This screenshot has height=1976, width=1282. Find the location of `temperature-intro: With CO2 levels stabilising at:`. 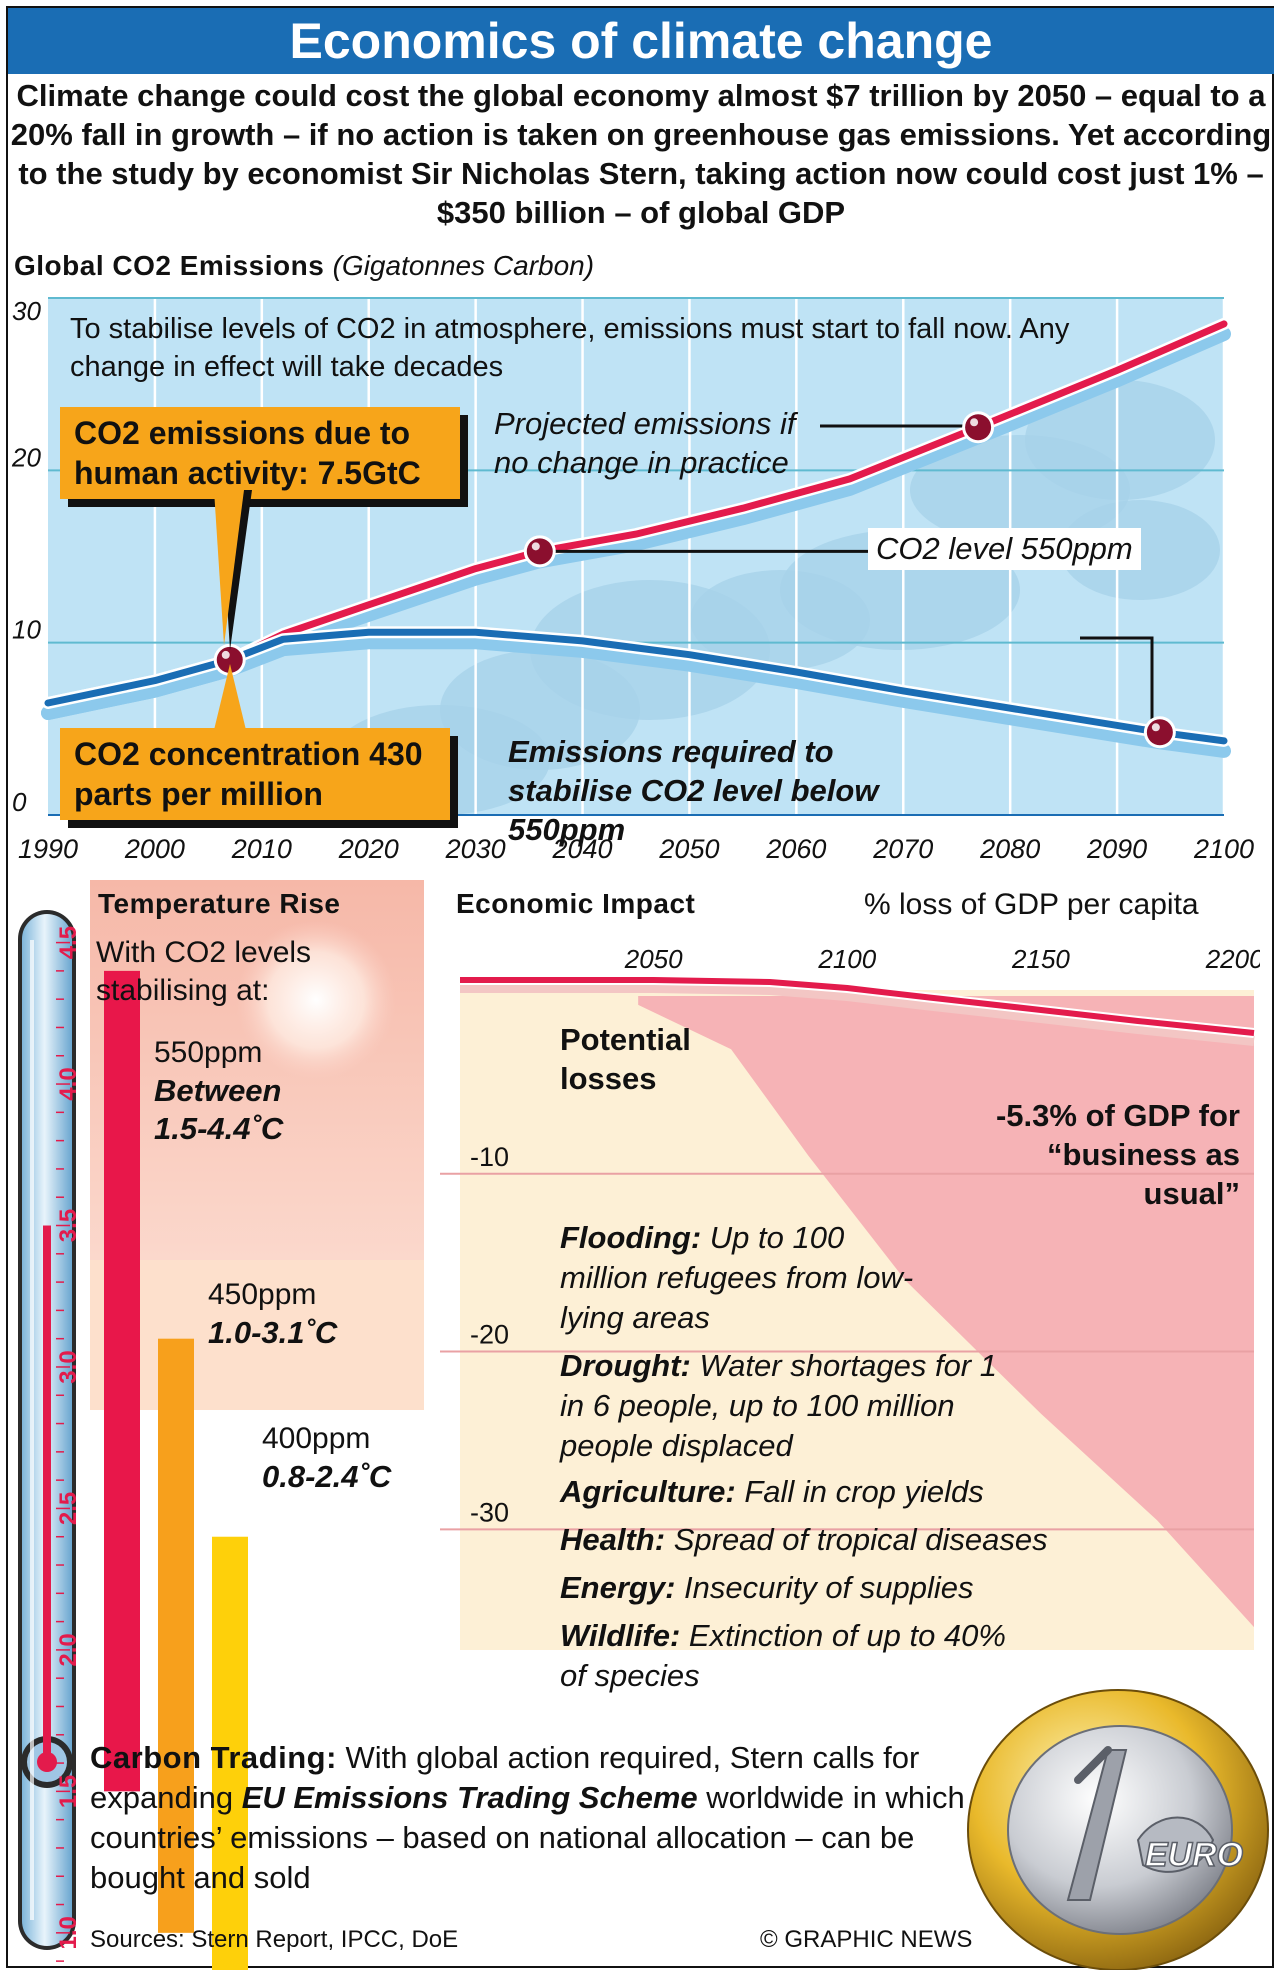

temperature-intro: With CO2 levels stabilising at: is located at coordinates (204, 971).